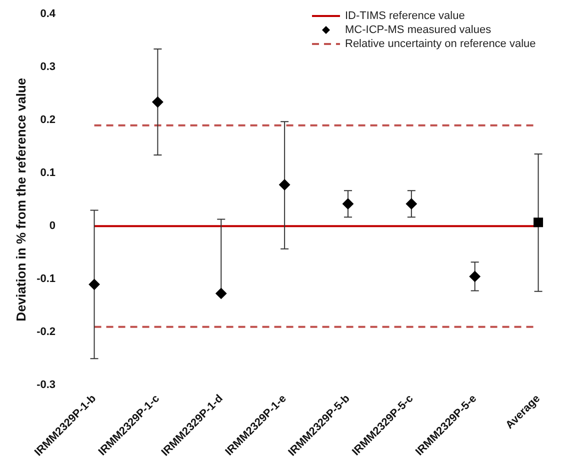 This screenshot has height=462, width=578. Describe the element at coordinates (48, 120) in the screenshot. I see `y-tick-label: 0.2` at that location.